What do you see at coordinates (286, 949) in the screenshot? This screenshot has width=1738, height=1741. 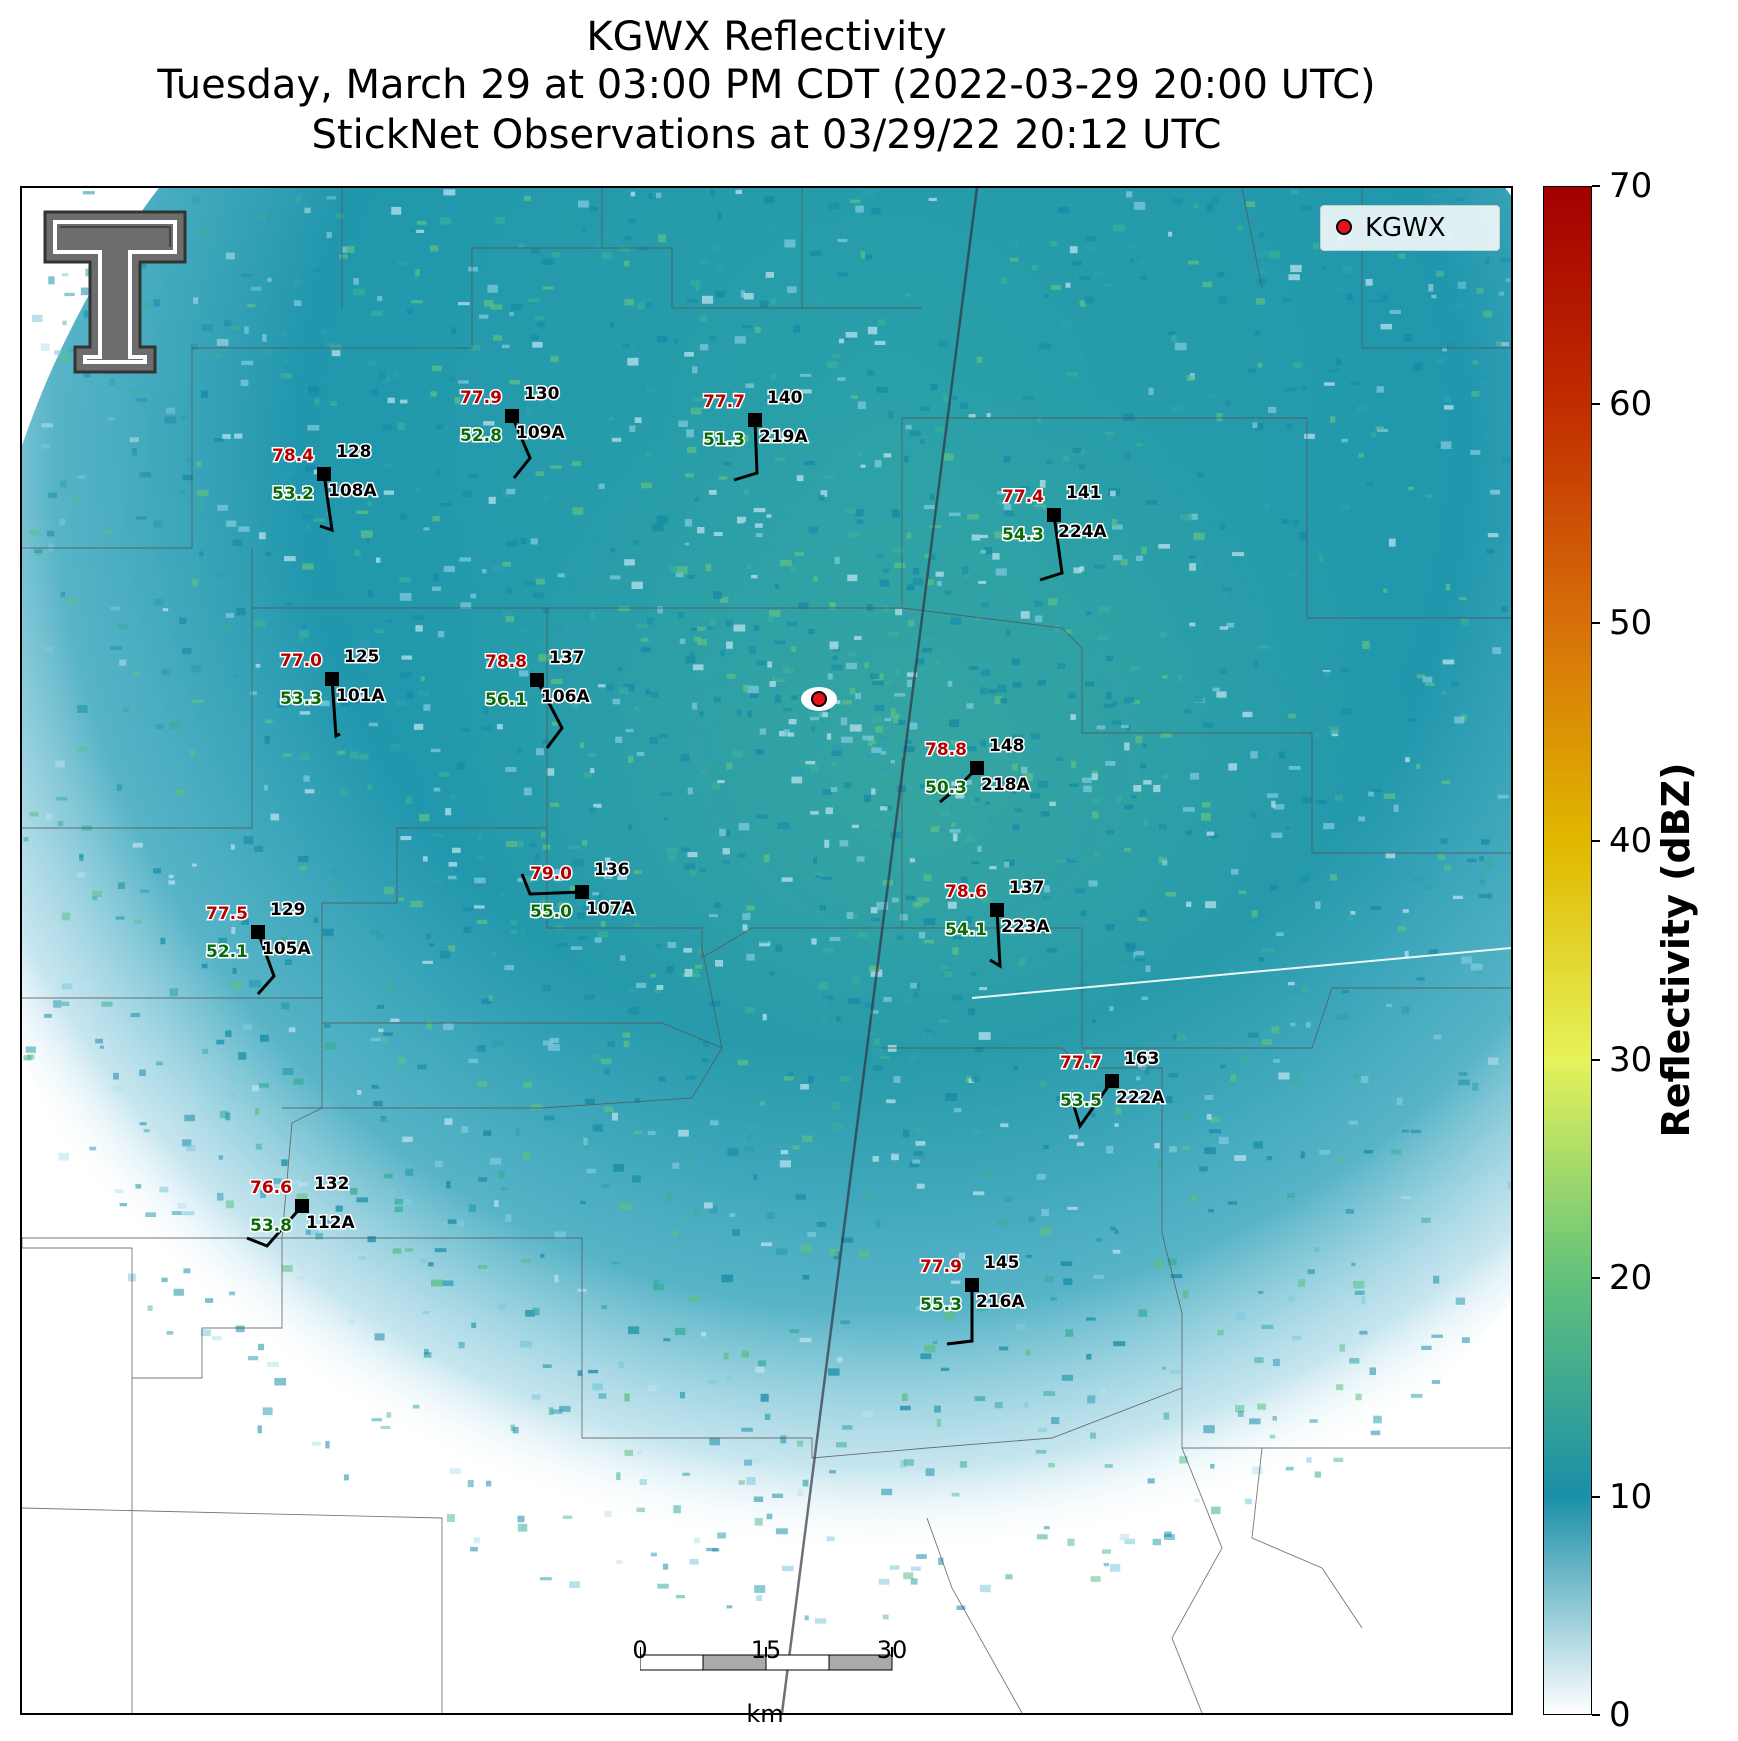 I see `station-id: 105A` at bounding box center [286, 949].